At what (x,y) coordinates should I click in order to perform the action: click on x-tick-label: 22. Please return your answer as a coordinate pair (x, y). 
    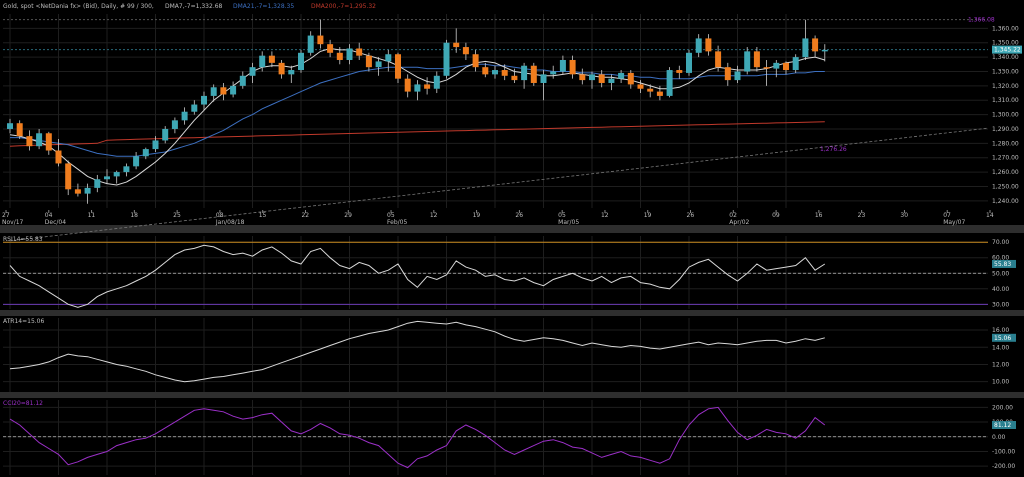
    Looking at the image, I should click on (305, 215).